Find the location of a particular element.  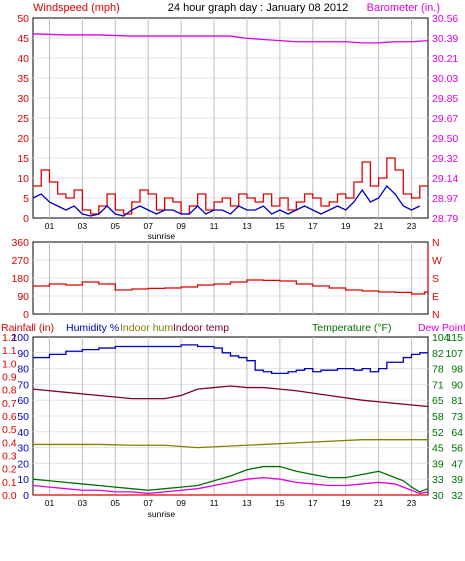

wind-left-tick-label: 40 is located at coordinates (23, 59).